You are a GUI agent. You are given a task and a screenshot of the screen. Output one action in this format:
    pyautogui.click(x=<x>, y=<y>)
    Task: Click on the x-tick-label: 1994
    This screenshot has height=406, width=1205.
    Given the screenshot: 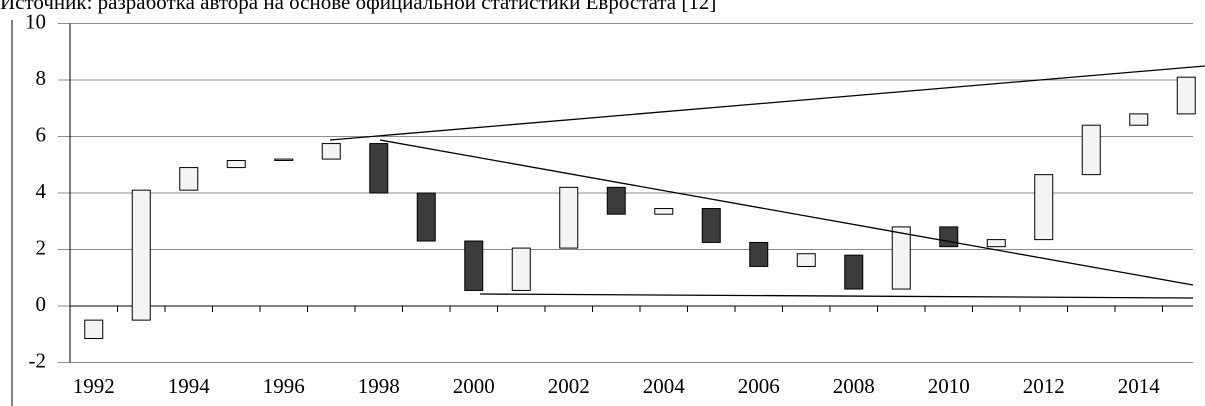 What is the action you would take?
    pyautogui.click(x=189, y=386)
    